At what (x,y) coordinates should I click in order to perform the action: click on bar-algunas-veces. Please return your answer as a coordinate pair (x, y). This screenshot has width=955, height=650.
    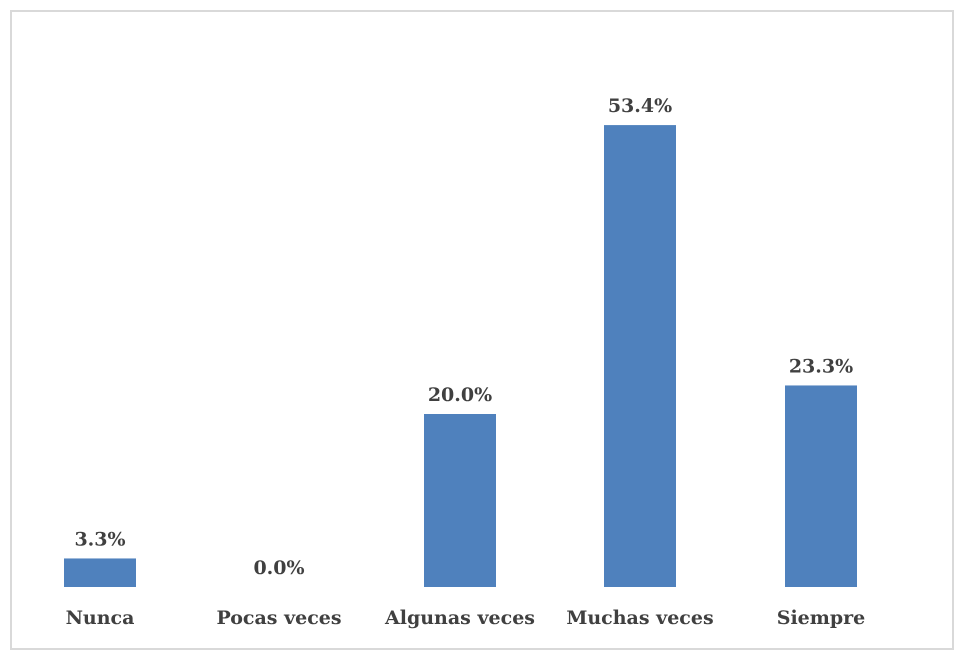
    Looking at the image, I should click on (460, 500).